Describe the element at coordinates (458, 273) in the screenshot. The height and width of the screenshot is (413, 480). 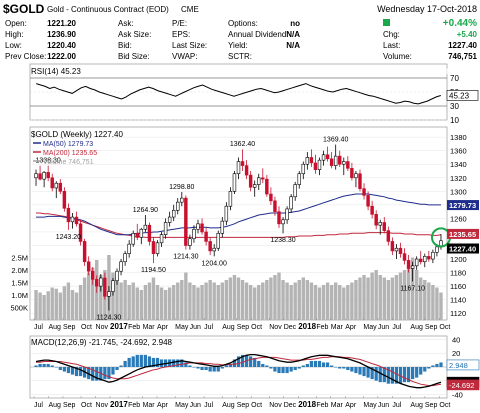
I see `price-tick-label: 1180` at that location.